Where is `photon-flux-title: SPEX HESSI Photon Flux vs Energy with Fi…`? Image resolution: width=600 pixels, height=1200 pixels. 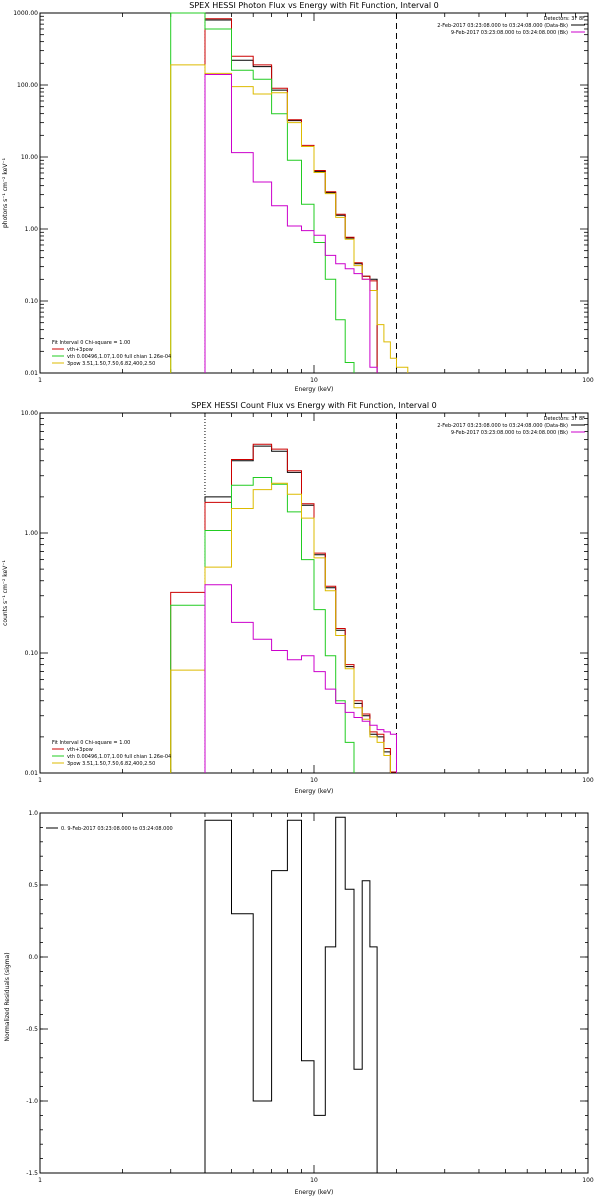 photon-flux-title: SPEX HESSI Photon Flux vs Energy with Fi… is located at coordinates (314, 5).